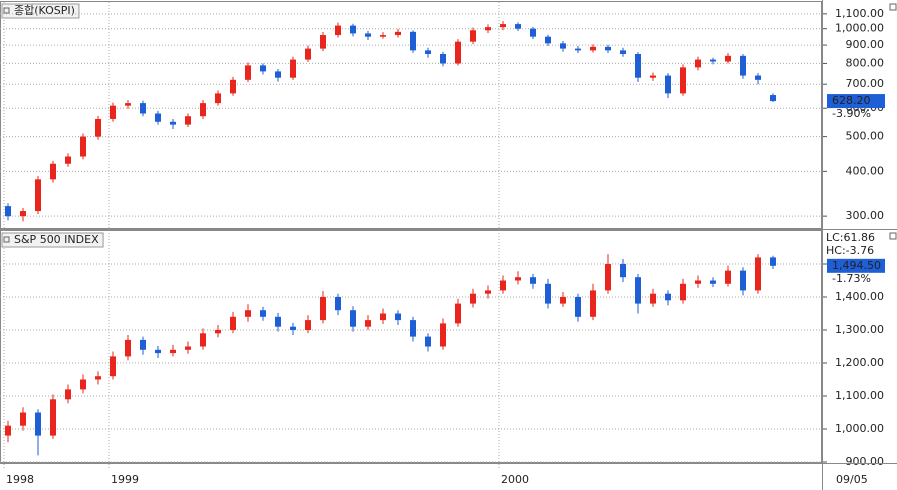 This screenshot has width=897, height=490. What do you see at coordinates (20, 479) in the screenshot?
I see `x-tick-label: 1998` at bounding box center [20, 479].